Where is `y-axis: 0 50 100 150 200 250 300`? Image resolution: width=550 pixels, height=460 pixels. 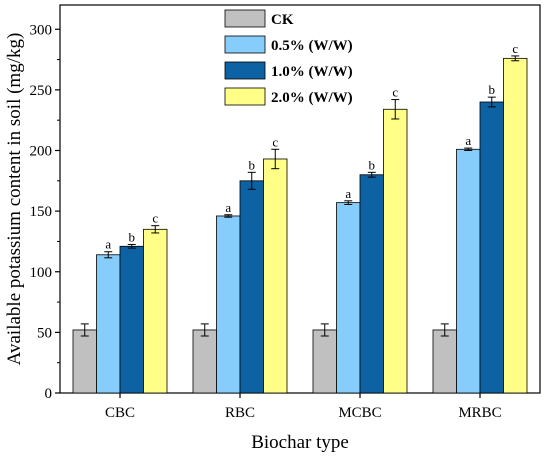 y-axis: 0 50 100 150 200 250 300 is located at coordinates (45, 212).